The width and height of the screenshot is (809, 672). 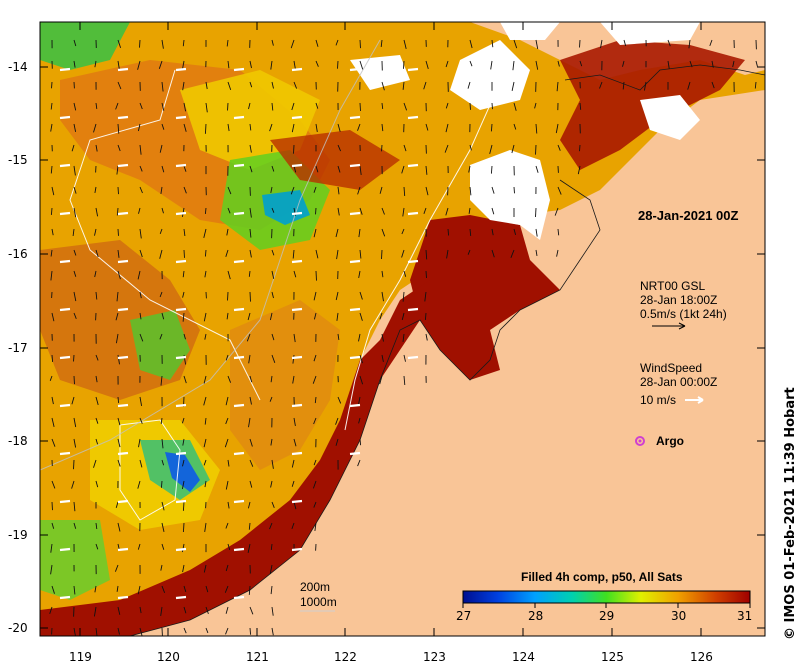 I want to click on sst-coldest-patch, so click(x=182, y=472).